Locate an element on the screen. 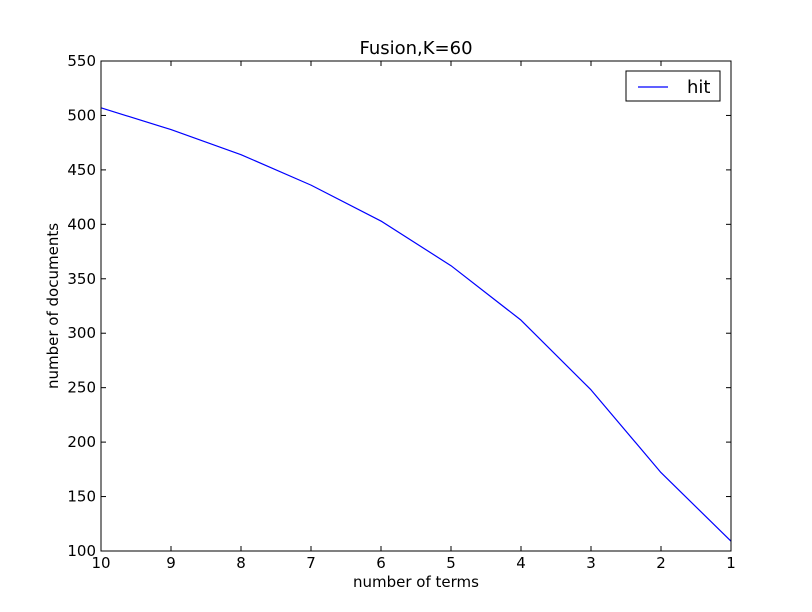 The height and width of the screenshot is (612, 812). x-tick-label: 6 is located at coordinates (381, 563).